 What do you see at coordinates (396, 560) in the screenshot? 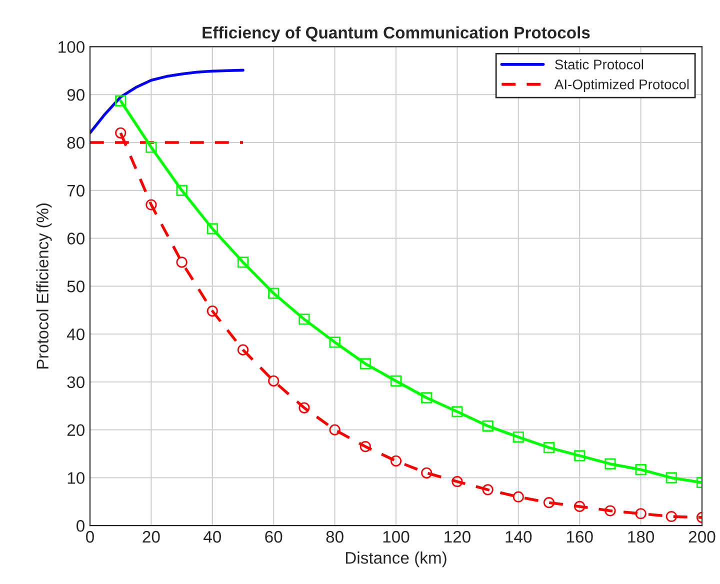
I see `x-axis-title: Distance (km)` at bounding box center [396, 560].